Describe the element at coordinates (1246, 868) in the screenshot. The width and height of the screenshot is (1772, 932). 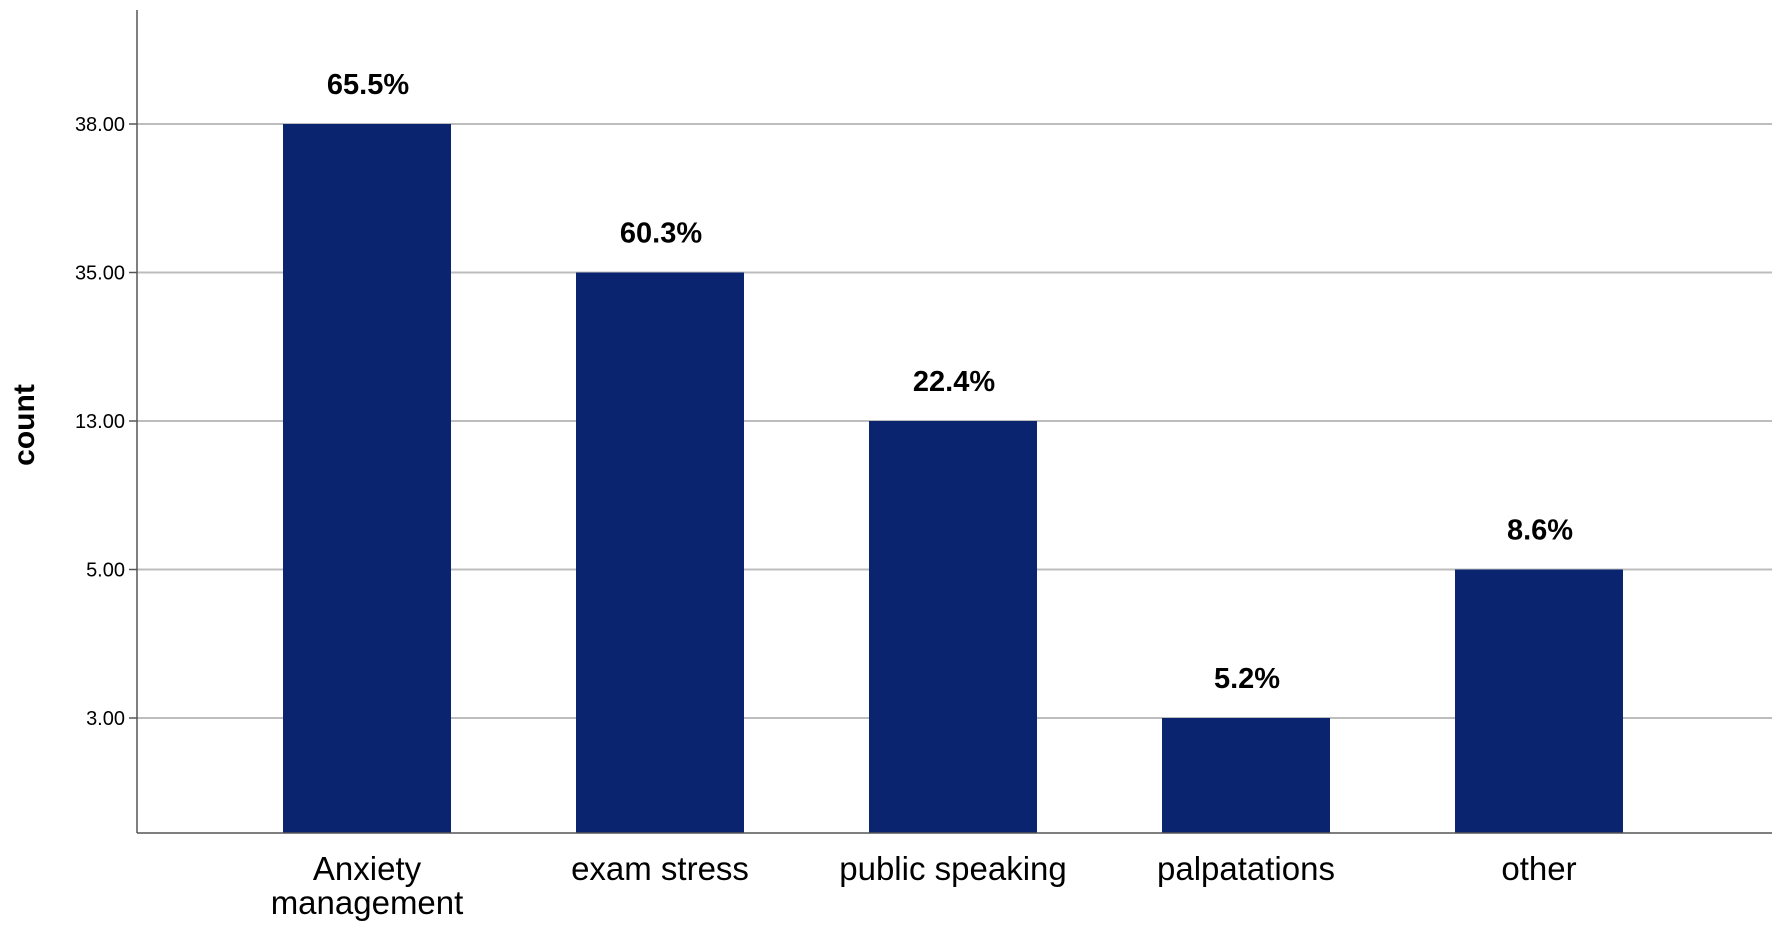
I see `x-tick-label: palpatations` at that location.